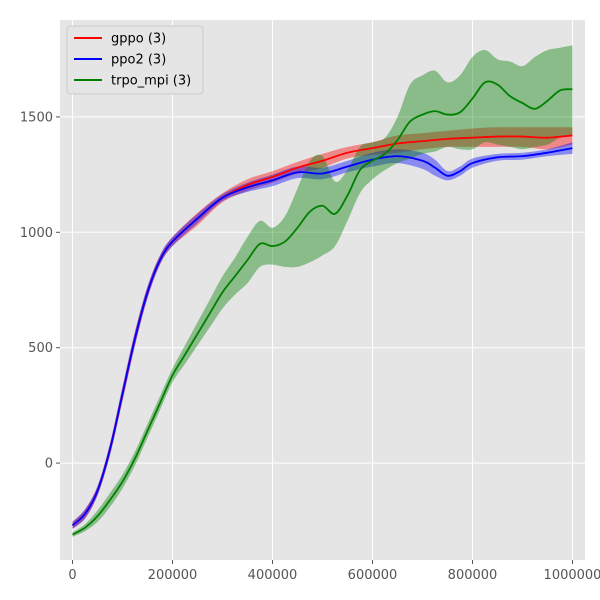 This screenshot has height=600, width=600. Describe the element at coordinates (273, 575) in the screenshot. I see `x-tick-label: 400000` at that location.